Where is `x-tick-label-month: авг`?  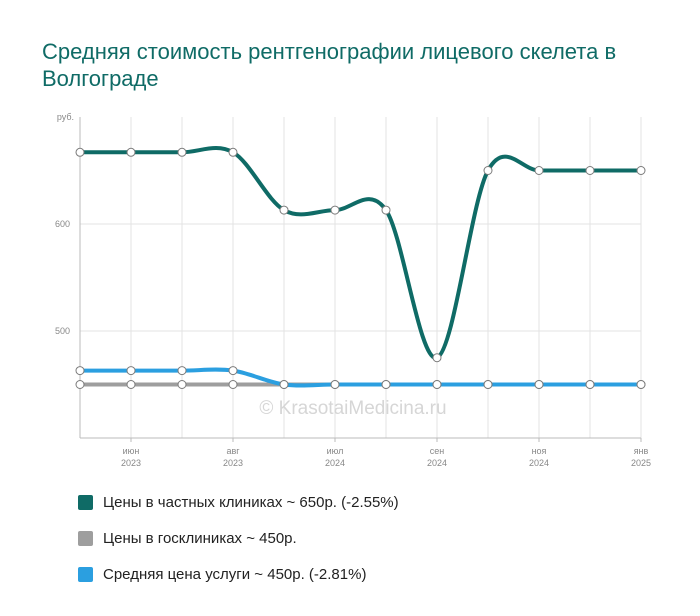 x-tick-label-month: авг is located at coordinates (233, 451).